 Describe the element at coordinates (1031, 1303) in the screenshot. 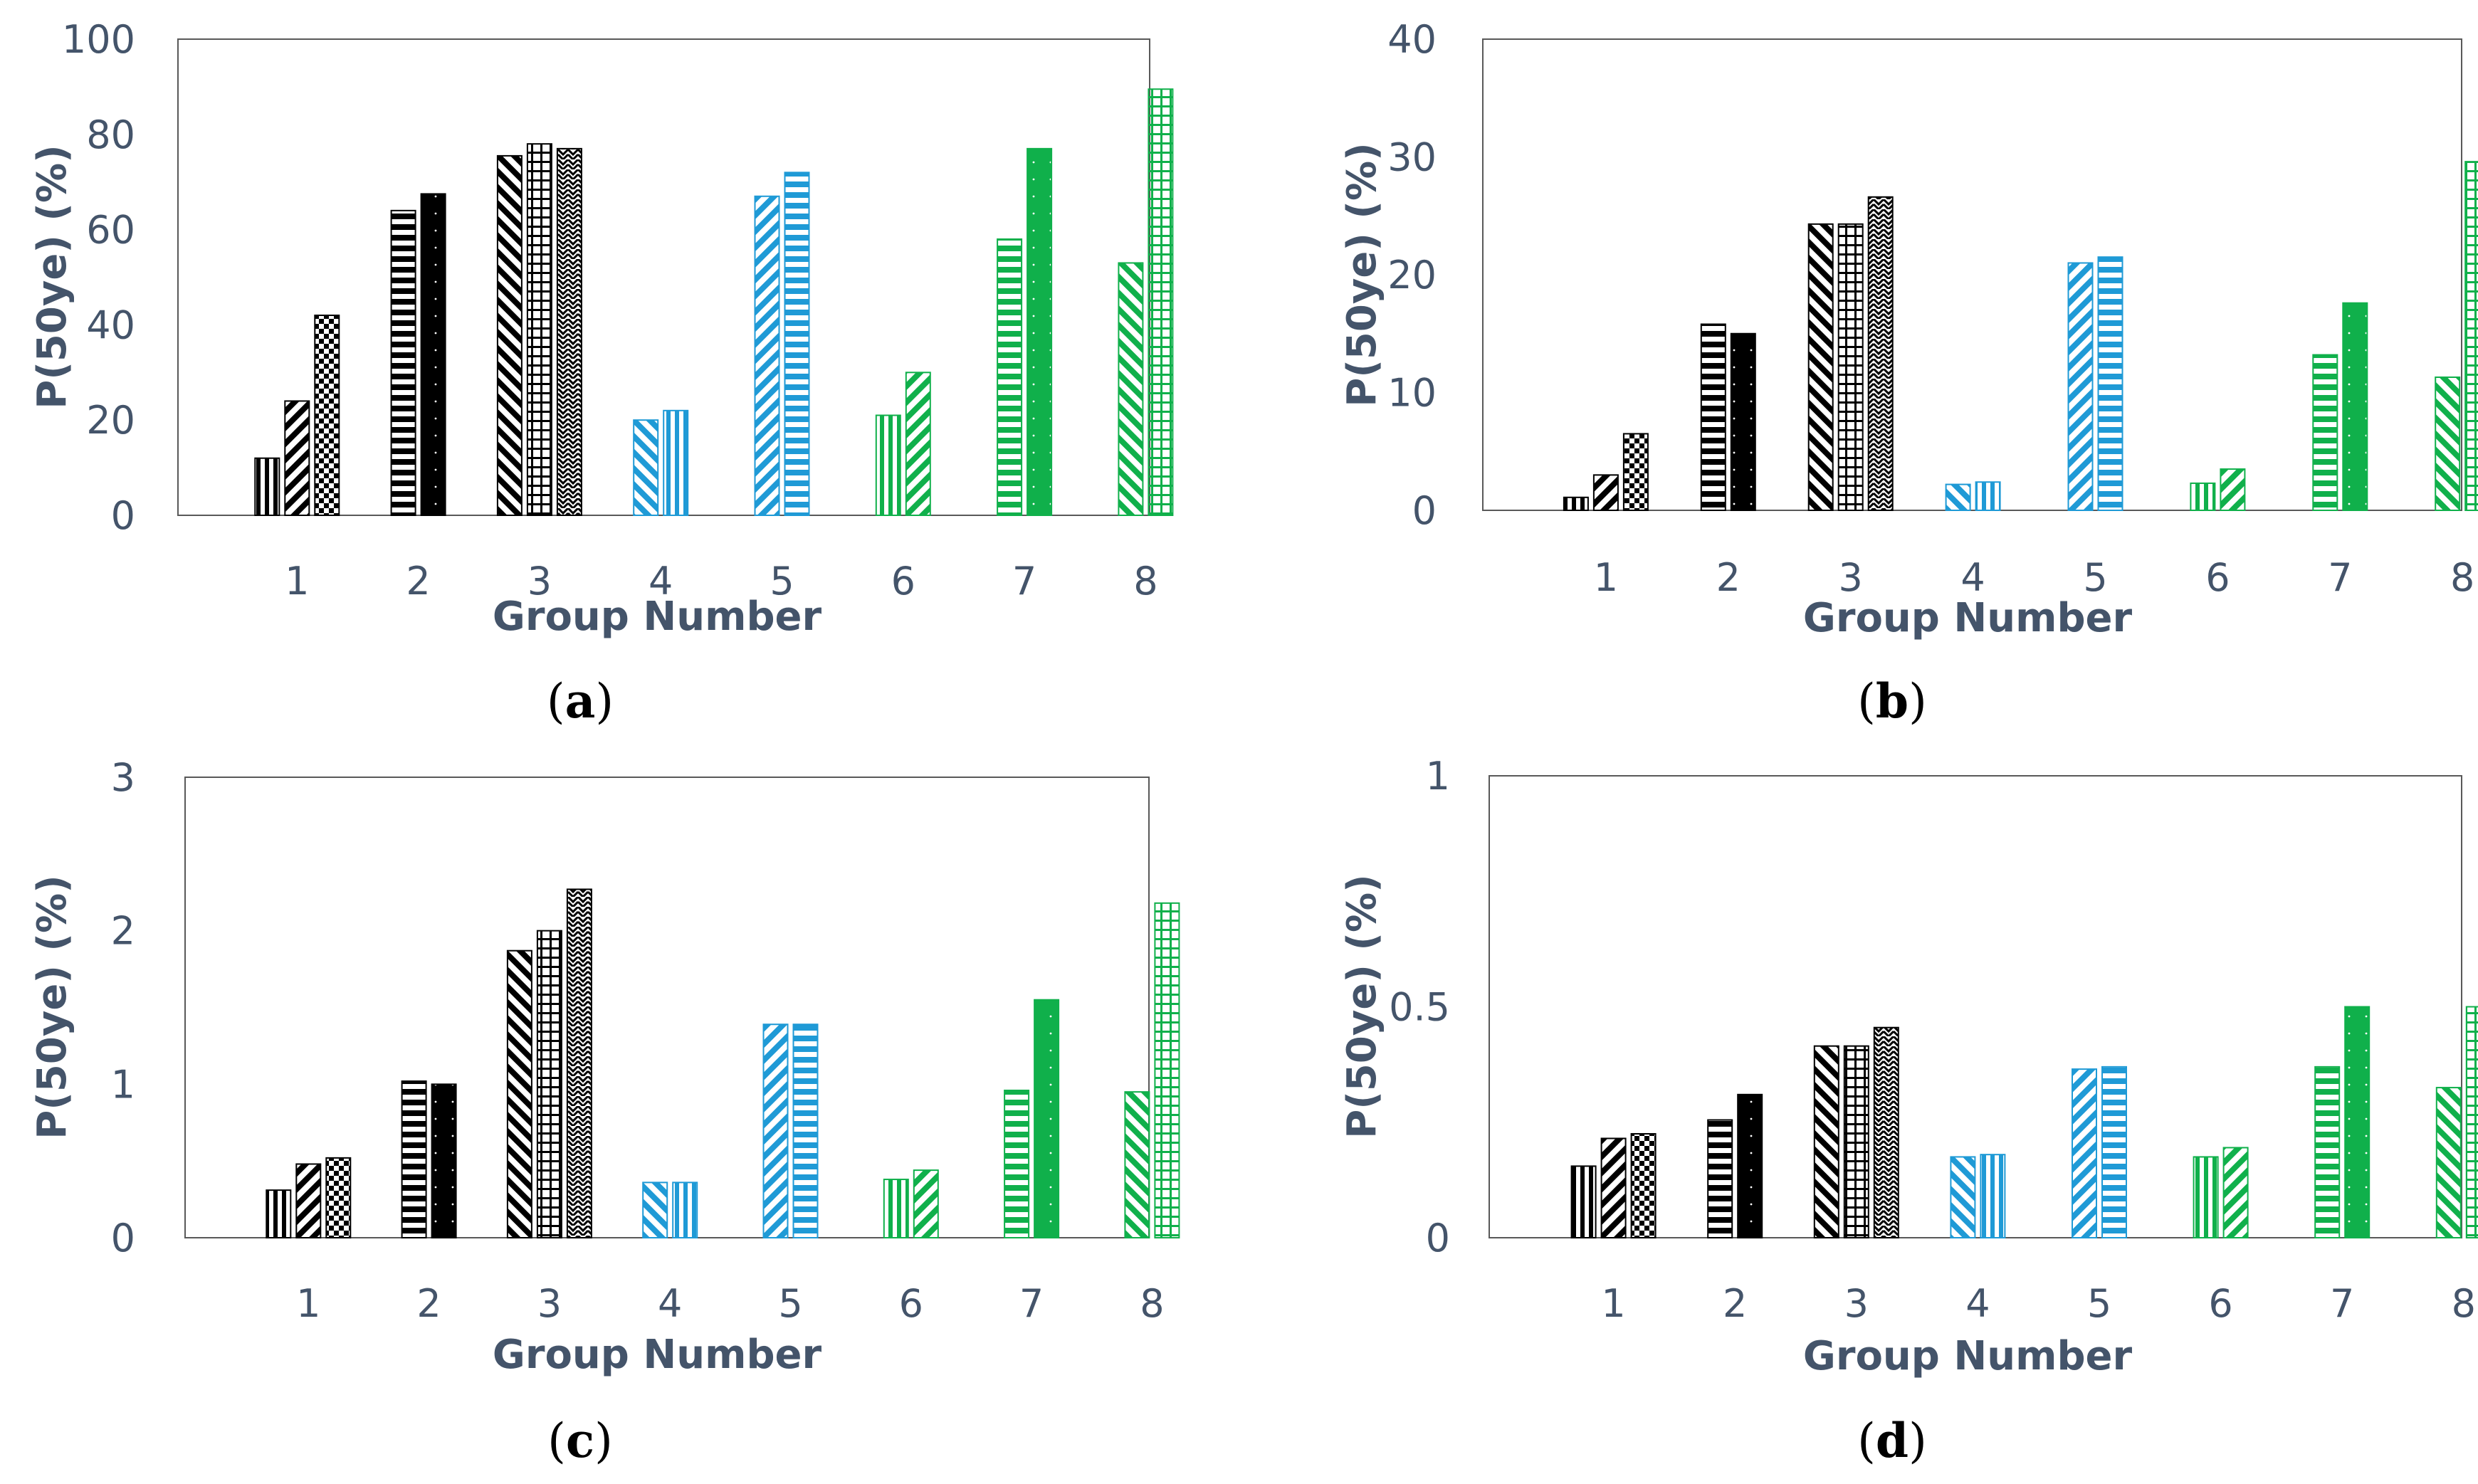

I see `panel-c-x-tick-label: 7` at that location.